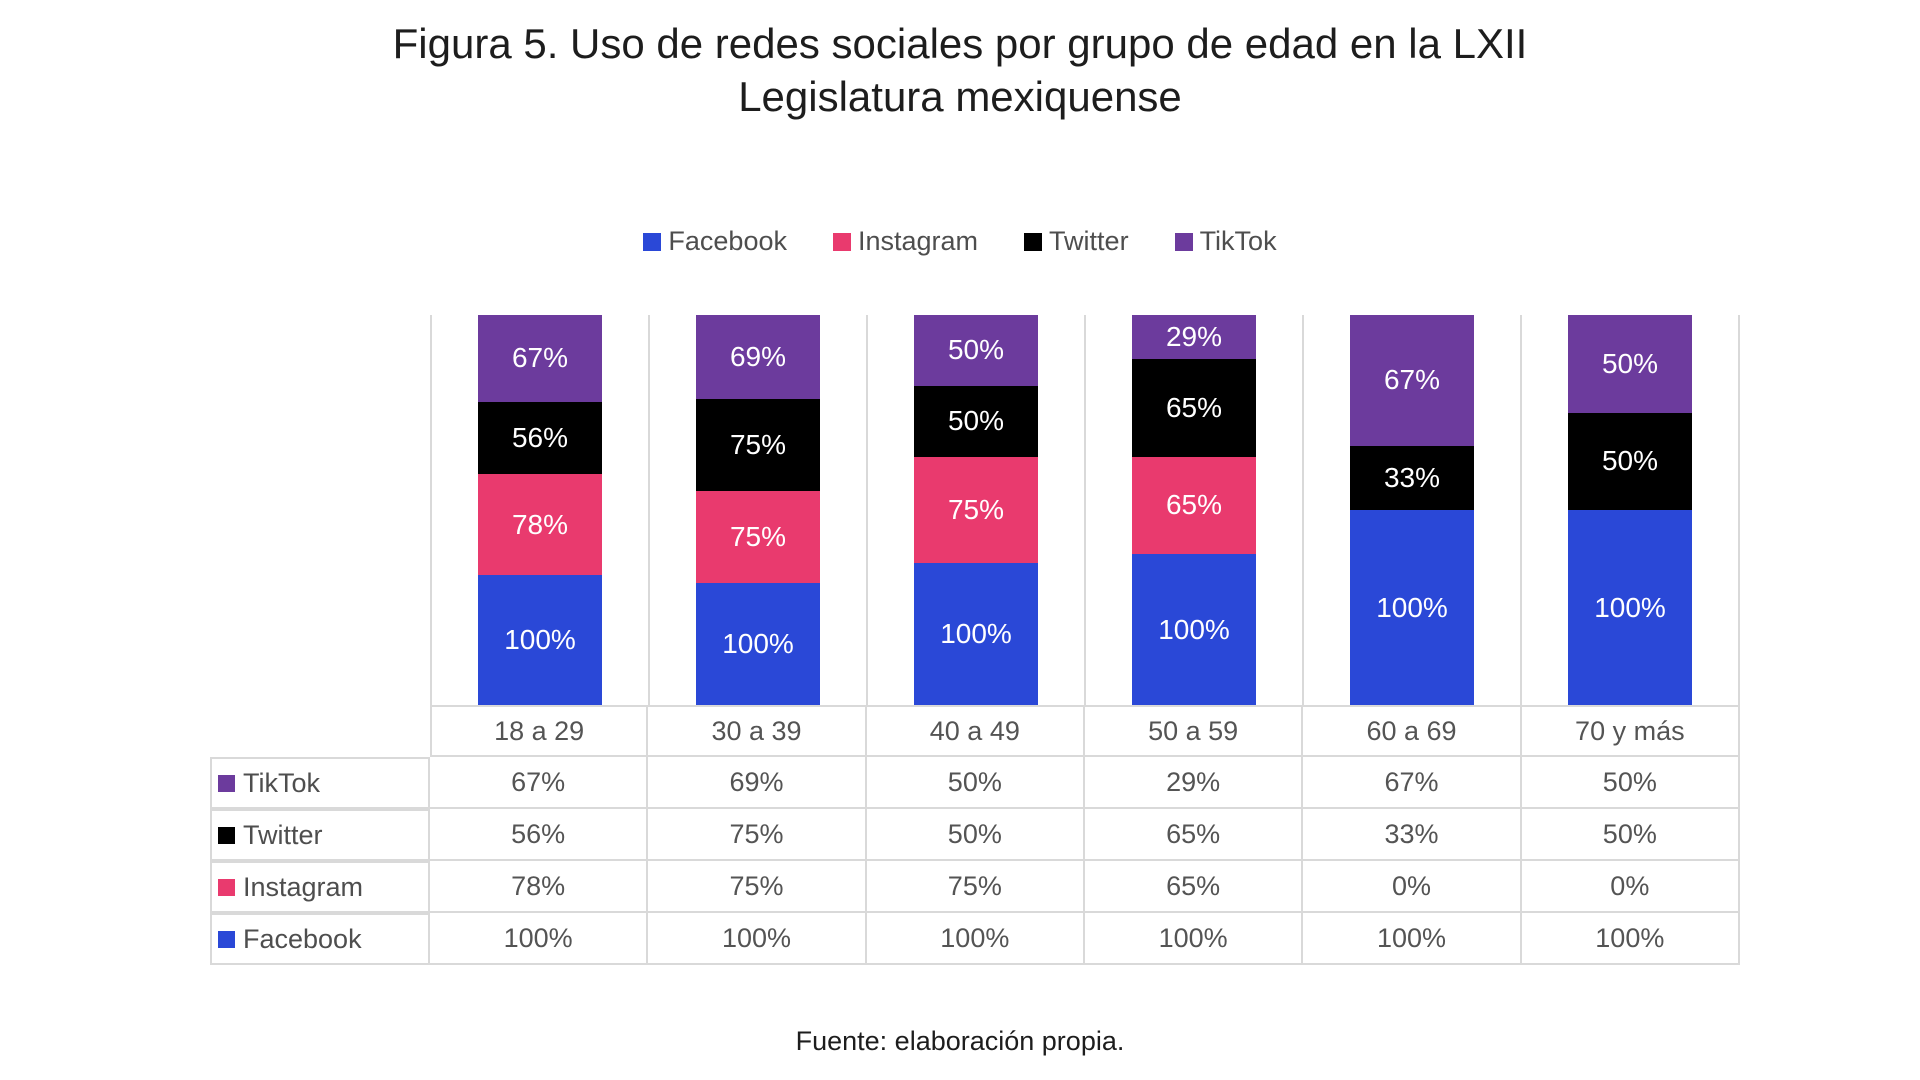 The height and width of the screenshot is (1080, 1920). I want to click on table-row-label: TikTok, so click(282, 782).